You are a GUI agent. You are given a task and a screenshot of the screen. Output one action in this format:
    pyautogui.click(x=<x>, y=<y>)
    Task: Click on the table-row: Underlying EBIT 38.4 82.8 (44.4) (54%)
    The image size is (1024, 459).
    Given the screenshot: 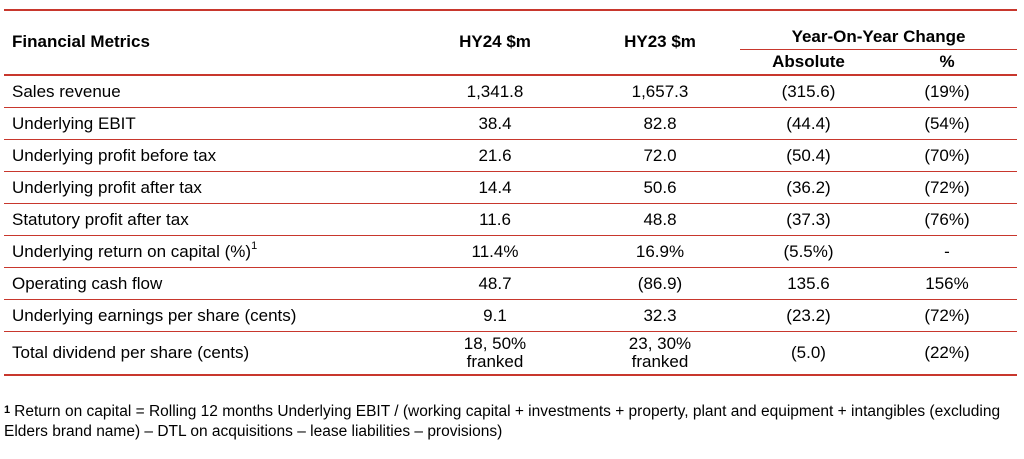 What is the action you would take?
    pyautogui.click(x=510, y=123)
    